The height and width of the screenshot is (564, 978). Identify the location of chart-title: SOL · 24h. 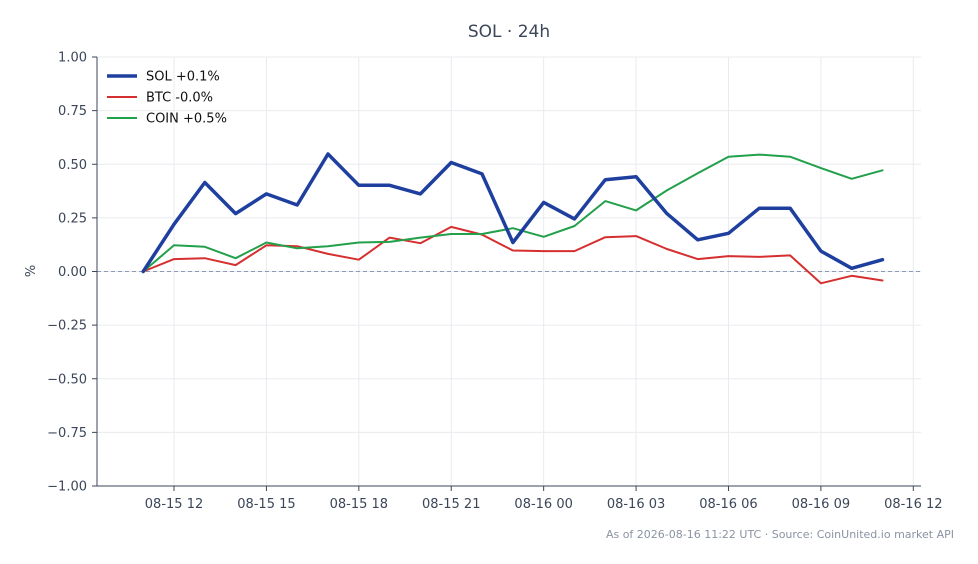
(509, 32).